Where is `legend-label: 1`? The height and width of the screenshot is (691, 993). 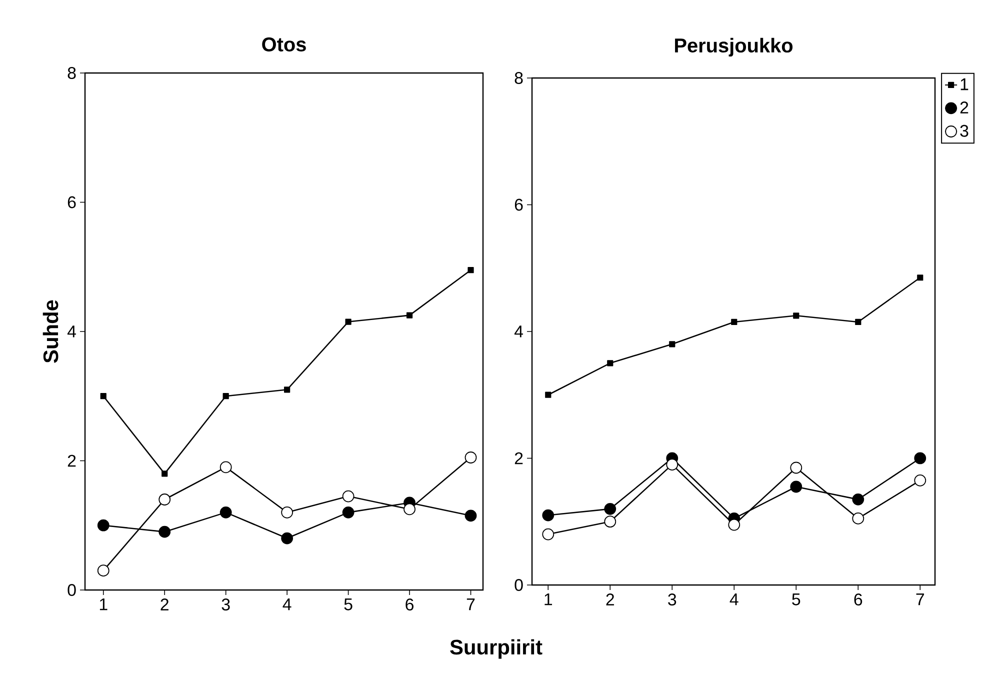
legend-label: 1 is located at coordinates (964, 84).